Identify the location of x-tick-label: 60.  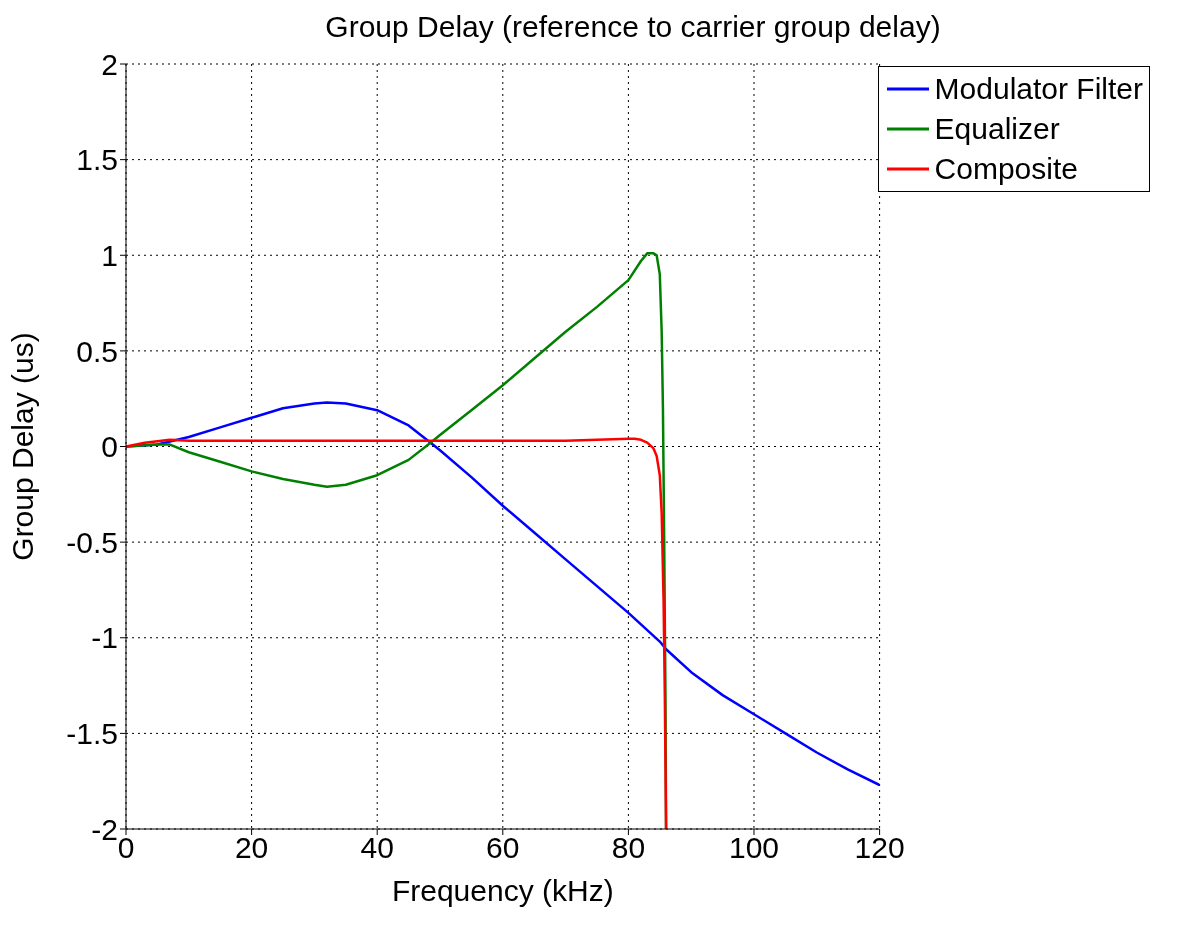
(503, 848).